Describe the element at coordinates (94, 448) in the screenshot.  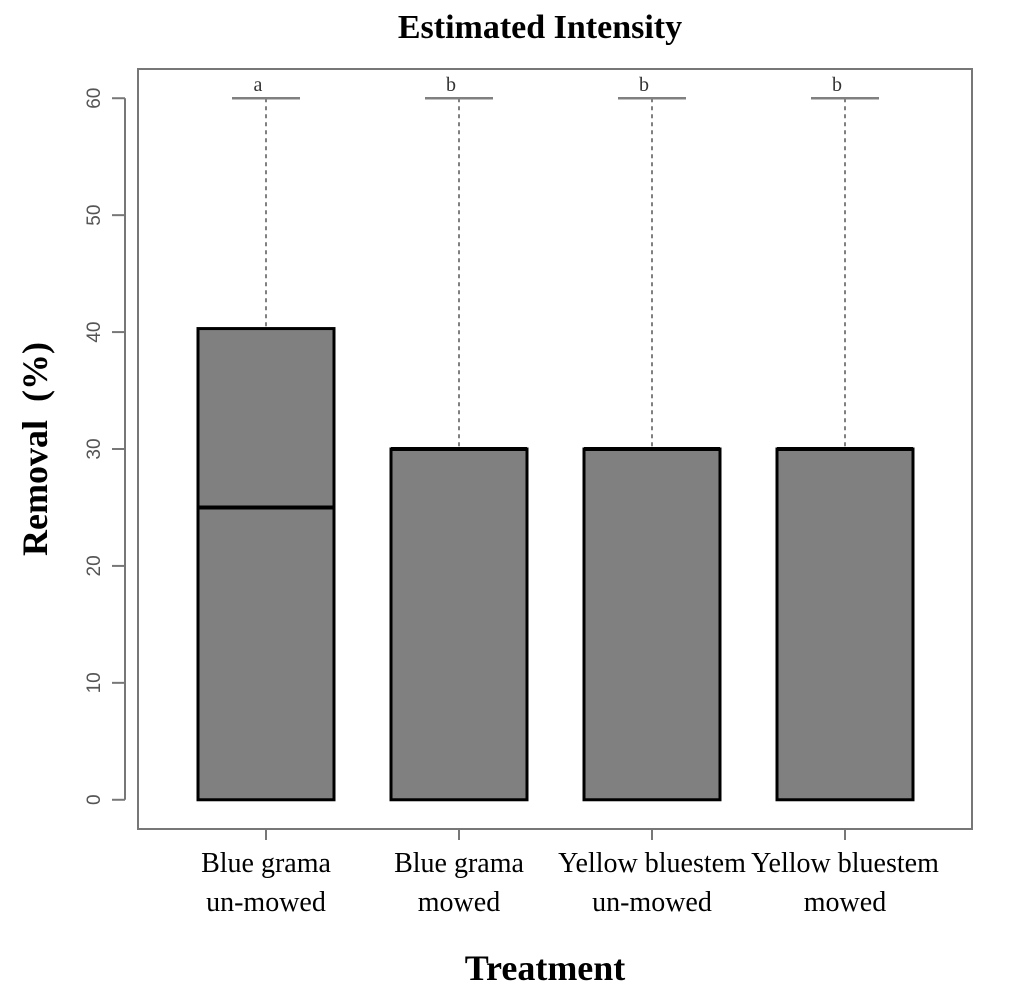
I see `y-tick-label: 30` at that location.